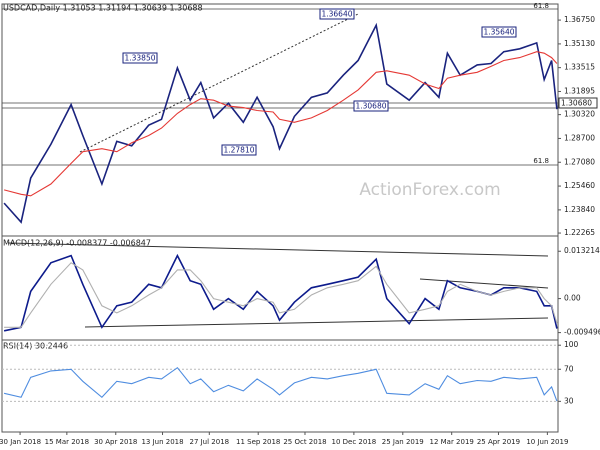 Image resolution: width=600 pixels, height=450 pixels. Describe the element at coordinates (572, 298) in the screenshot. I see `y-tick-label: 0.00` at that location.